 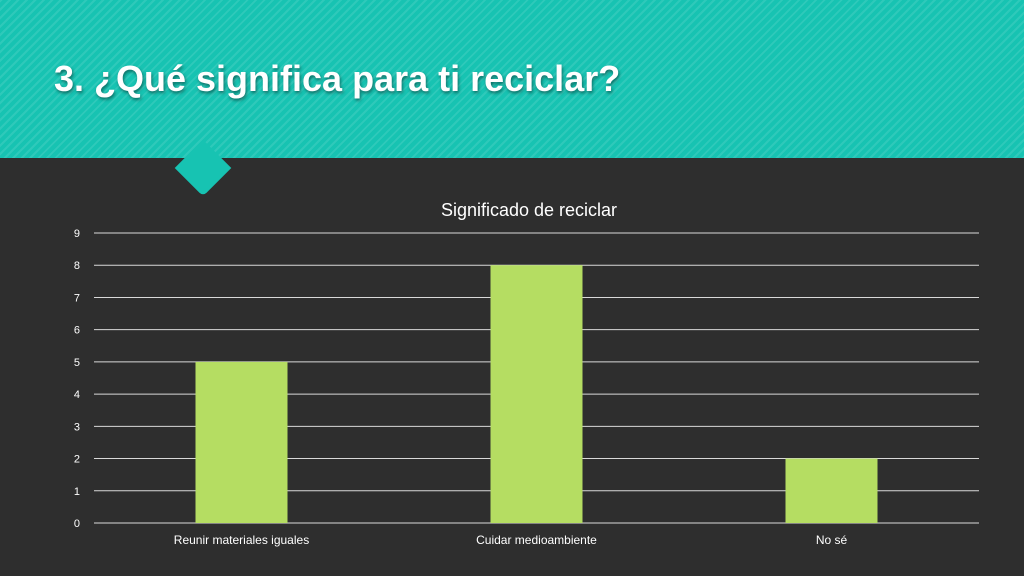 What do you see at coordinates (832, 540) in the screenshot?
I see `x-category-label: No sé` at bounding box center [832, 540].